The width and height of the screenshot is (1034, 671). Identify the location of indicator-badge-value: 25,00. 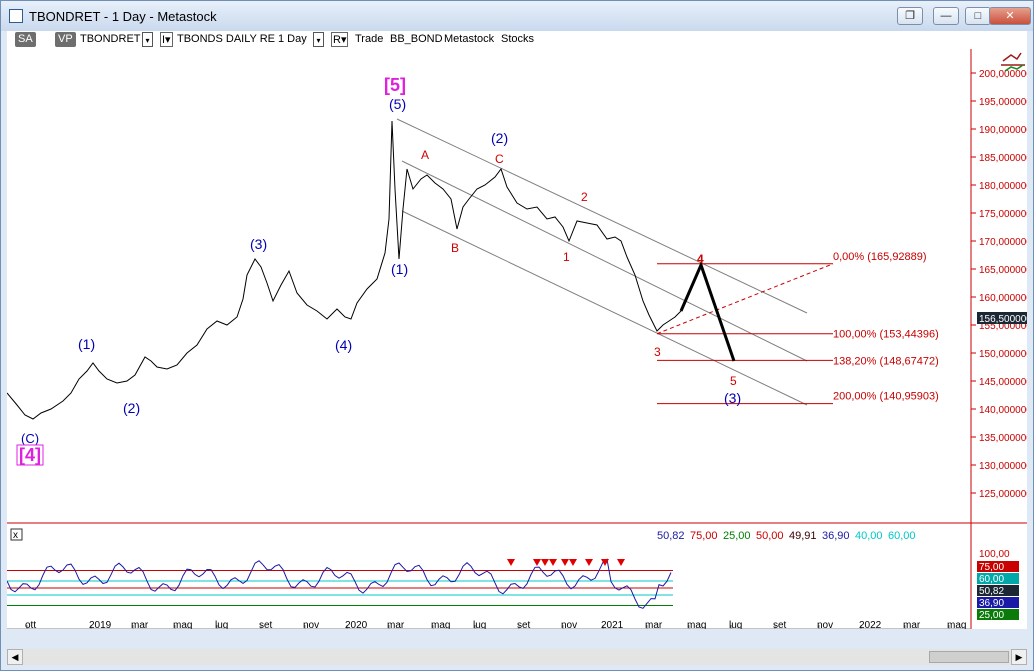
(991, 615).